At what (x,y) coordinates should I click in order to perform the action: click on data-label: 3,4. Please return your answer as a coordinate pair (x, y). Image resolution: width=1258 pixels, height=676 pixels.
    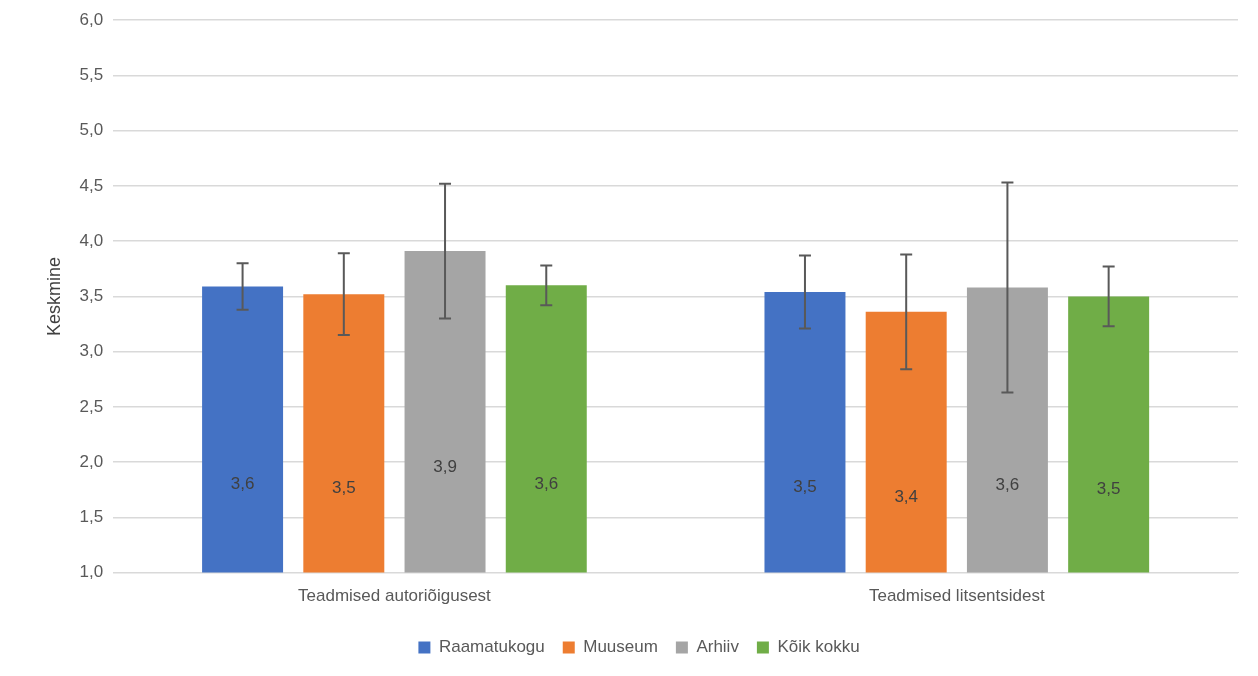
    Looking at the image, I should click on (906, 497).